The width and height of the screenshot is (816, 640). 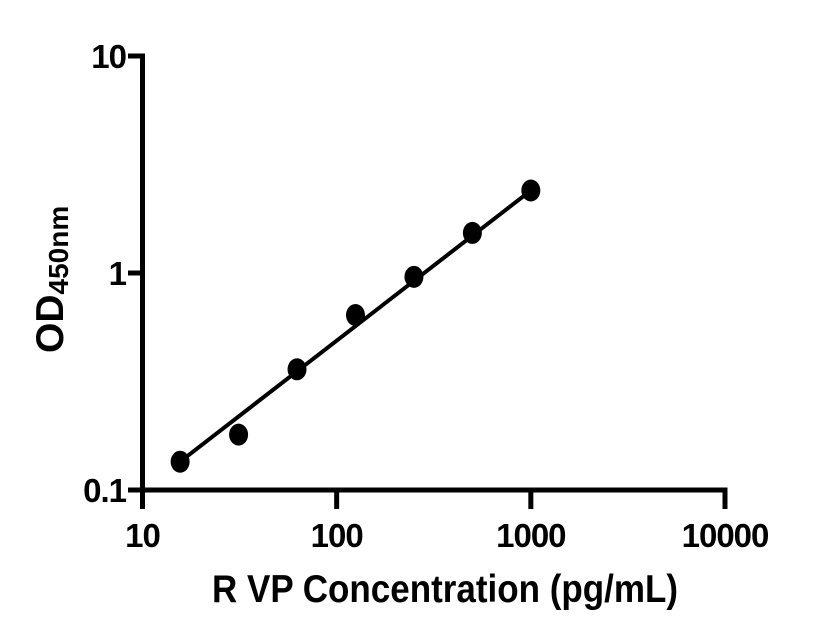 What do you see at coordinates (725, 535) in the screenshot?
I see `x-tick-label: 10000` at bounding box center [725, 535].